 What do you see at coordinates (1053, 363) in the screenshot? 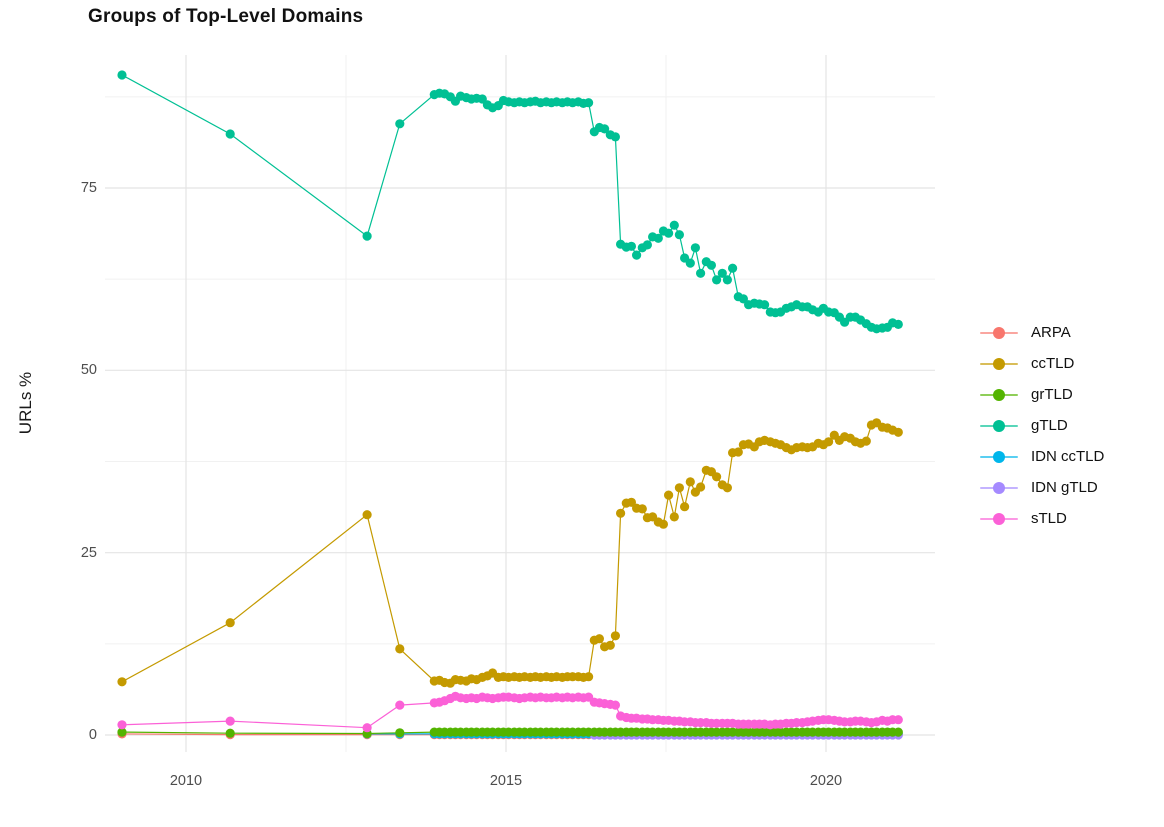
I see `legend-label: ccTLD` at bounding box center [1053, 363].